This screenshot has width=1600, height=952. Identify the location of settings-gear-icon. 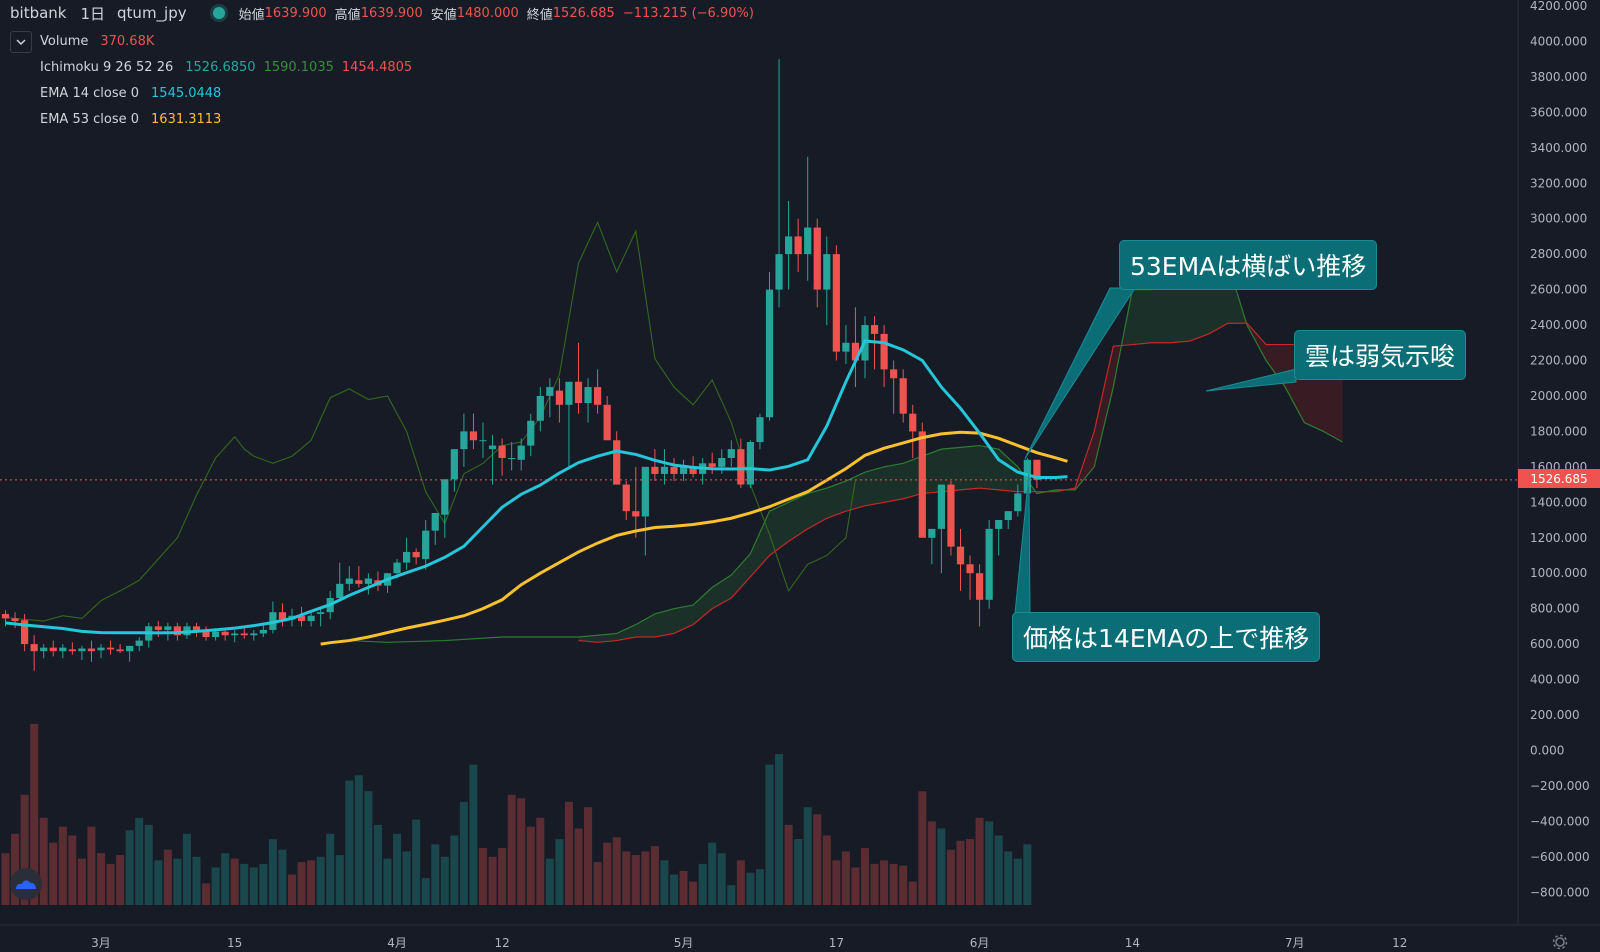
(1560, 942).